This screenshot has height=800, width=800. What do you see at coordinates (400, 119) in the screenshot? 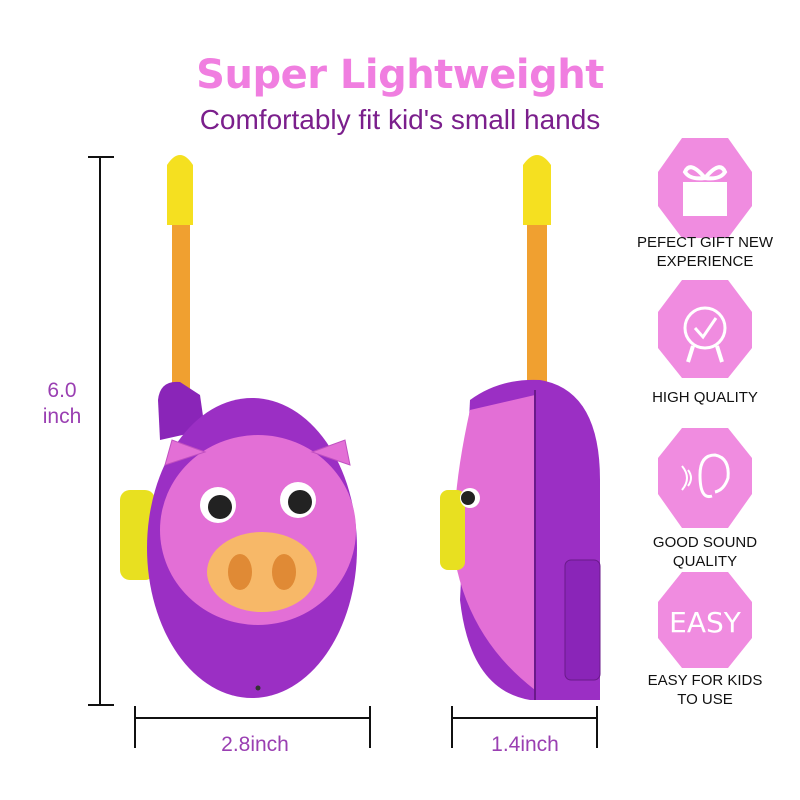
I see `subheadline: Comfortably fit kid's small hands` at bounding box center [400, 119].